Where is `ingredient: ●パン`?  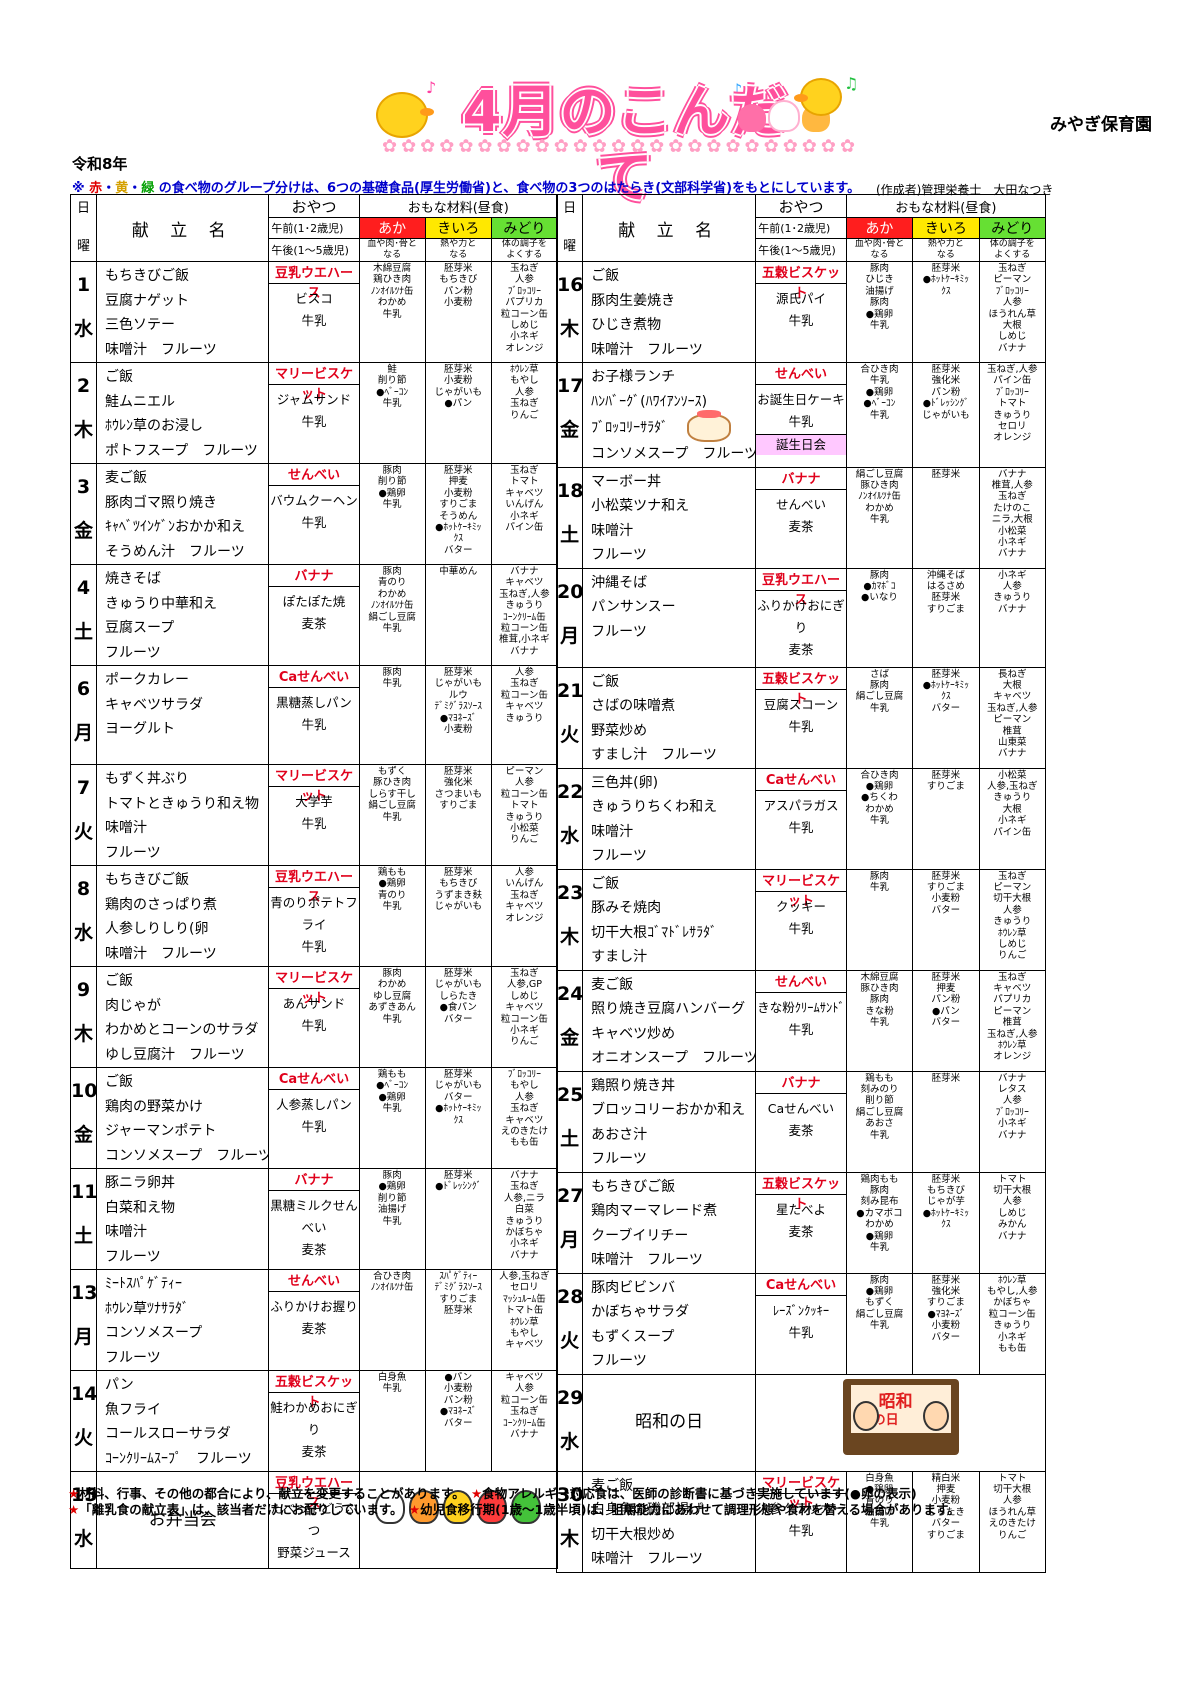
ingredient: ●パン is located at coordinates (945, 1011).